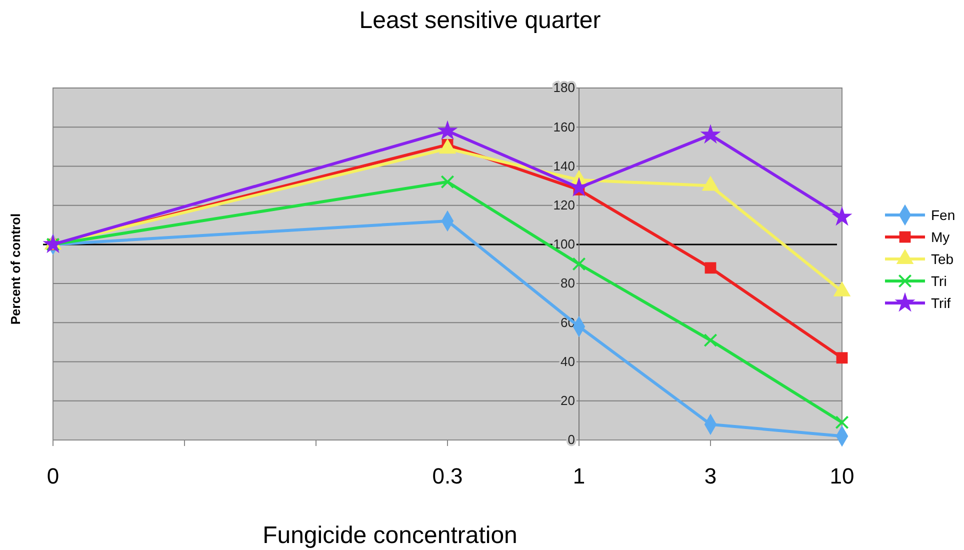  Describe the element at coordinates (940, 237) in the screenshot. I see `legend-label: My` at that location.